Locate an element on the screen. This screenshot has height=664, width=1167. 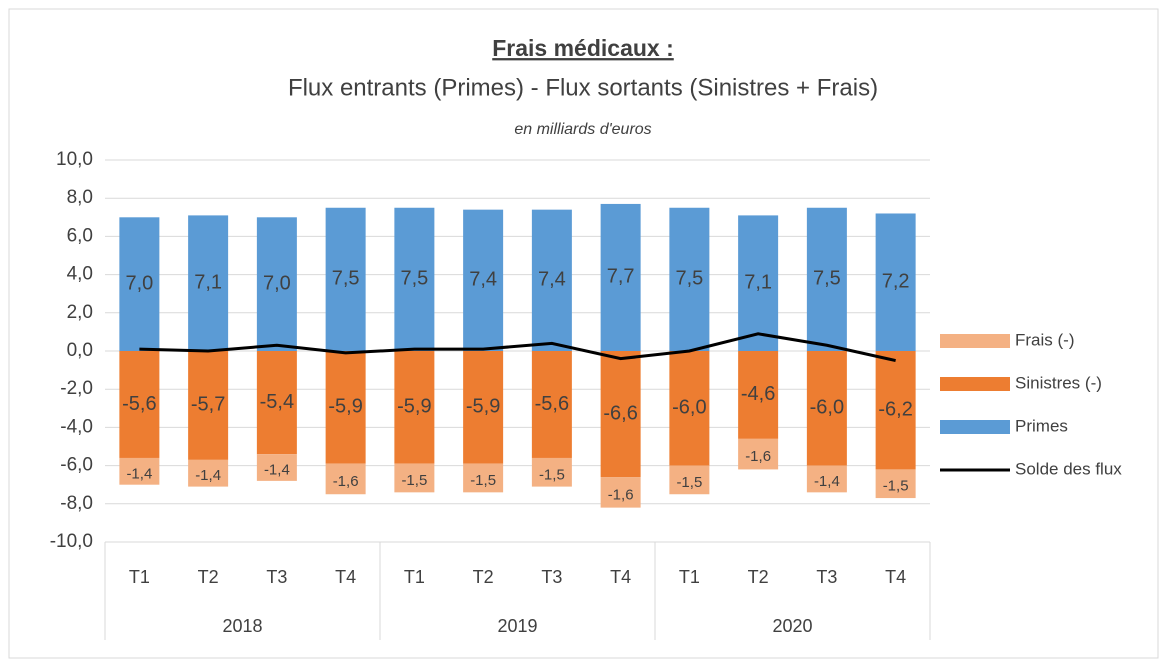
legend-label: Solde des flux is located at coordinates (1068, 468).